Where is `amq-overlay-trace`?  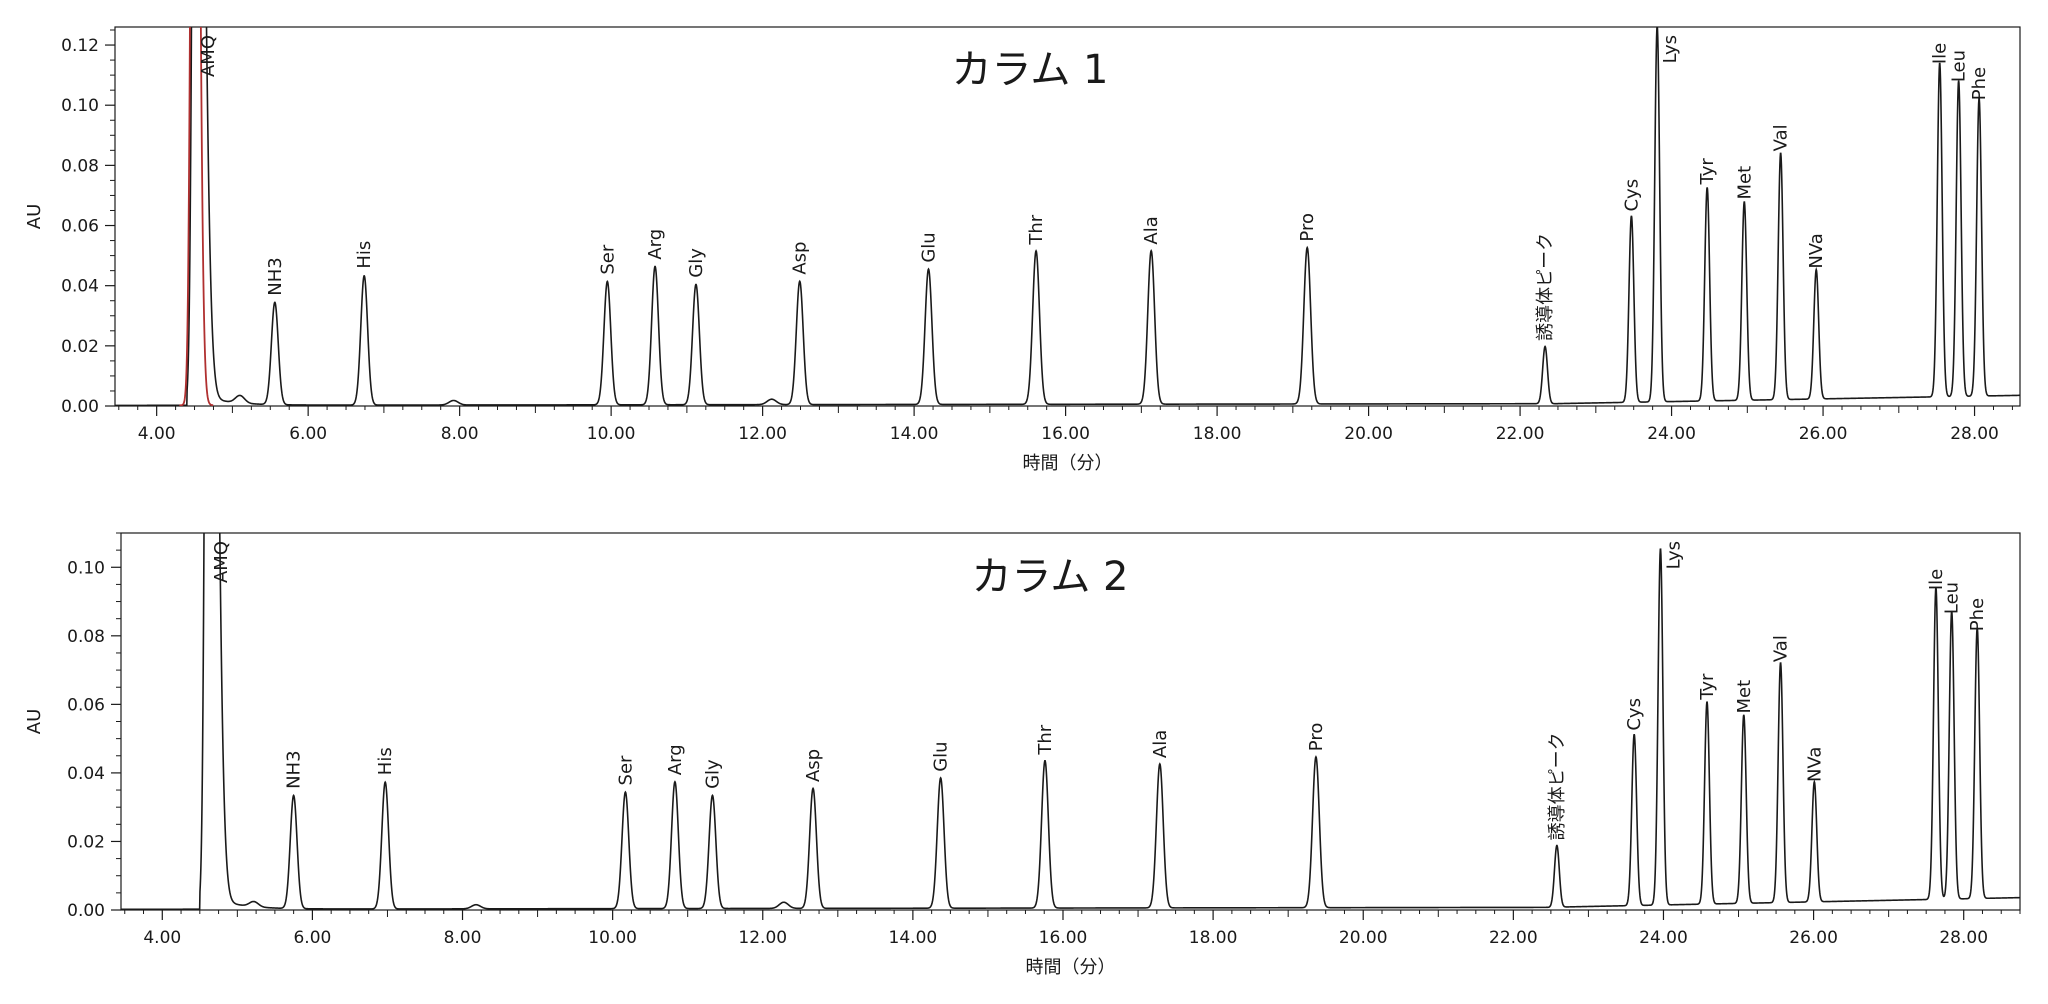 amq-overlay-trace is located at coordinates (196, 216).